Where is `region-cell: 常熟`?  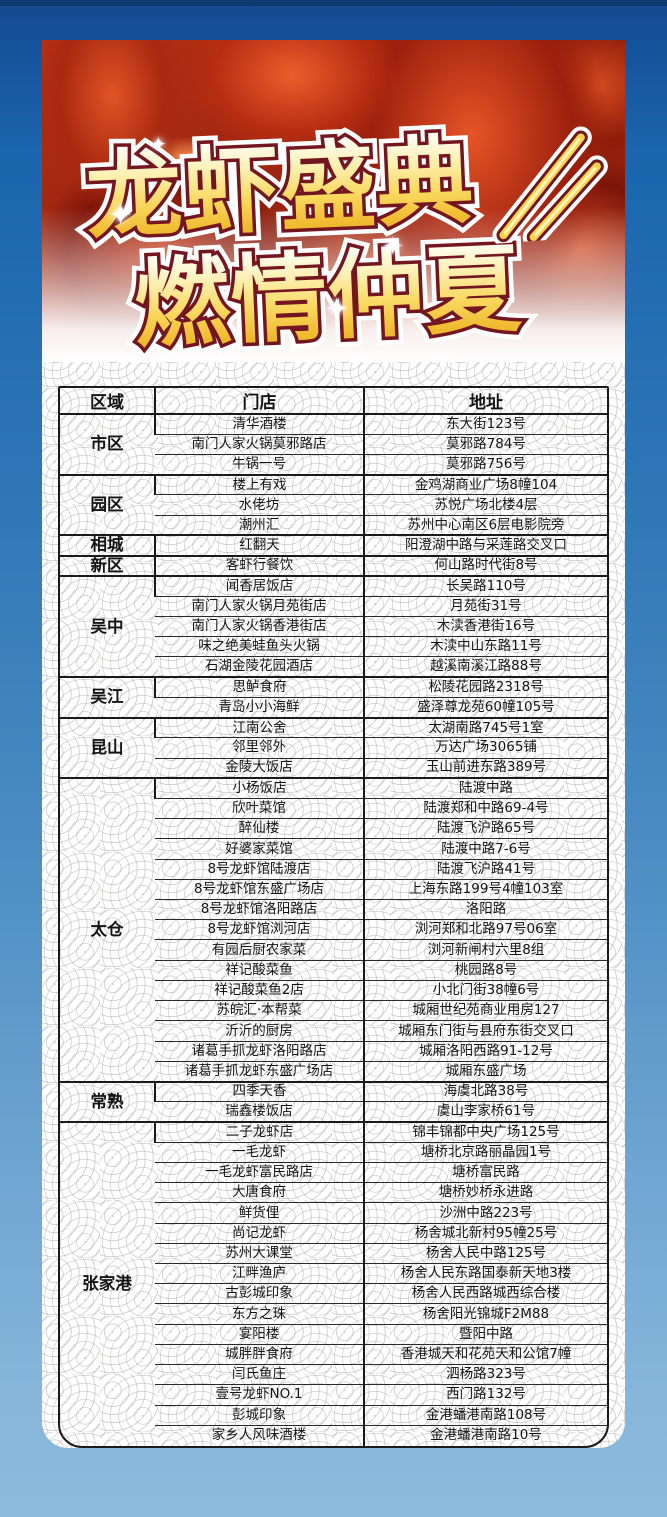 region-cell: 常熟 is located at coordinates (107, 1101).